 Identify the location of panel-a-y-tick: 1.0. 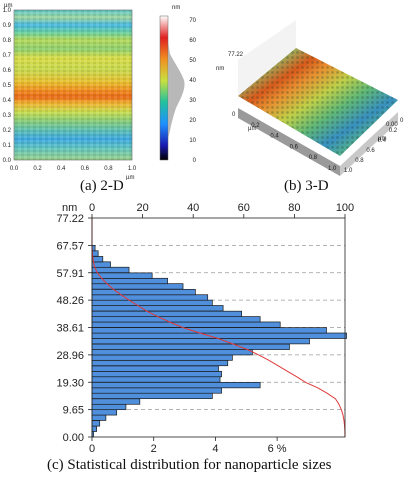
(7, 11).